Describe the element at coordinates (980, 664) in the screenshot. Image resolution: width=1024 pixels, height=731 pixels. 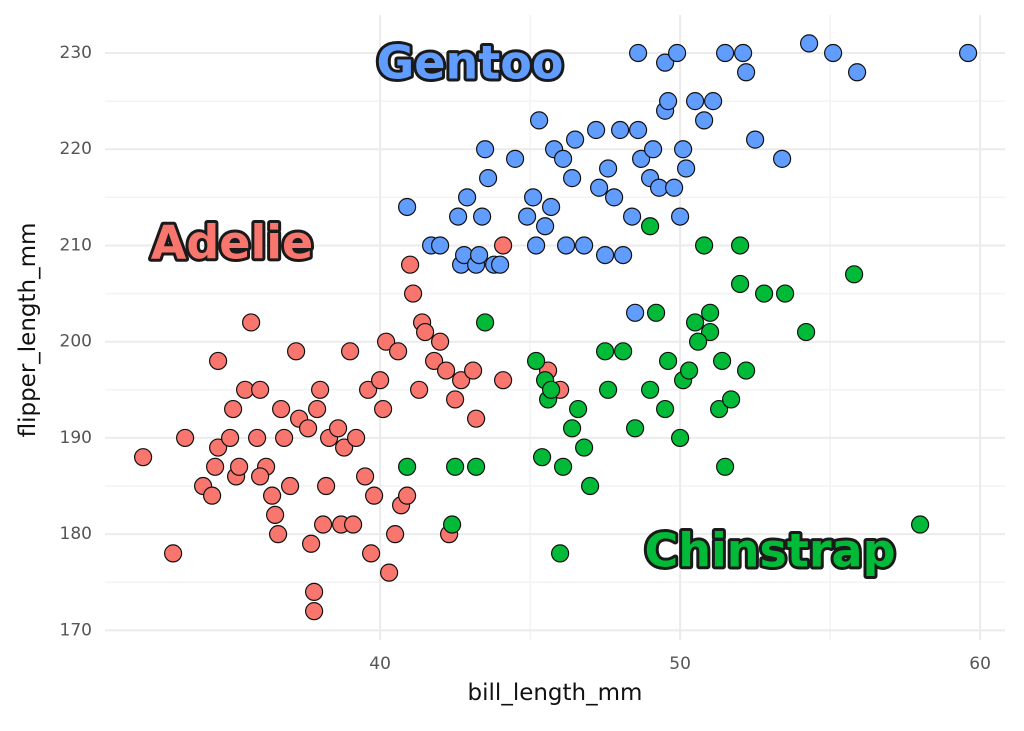
I see `x-tick-label: 60` at that location.